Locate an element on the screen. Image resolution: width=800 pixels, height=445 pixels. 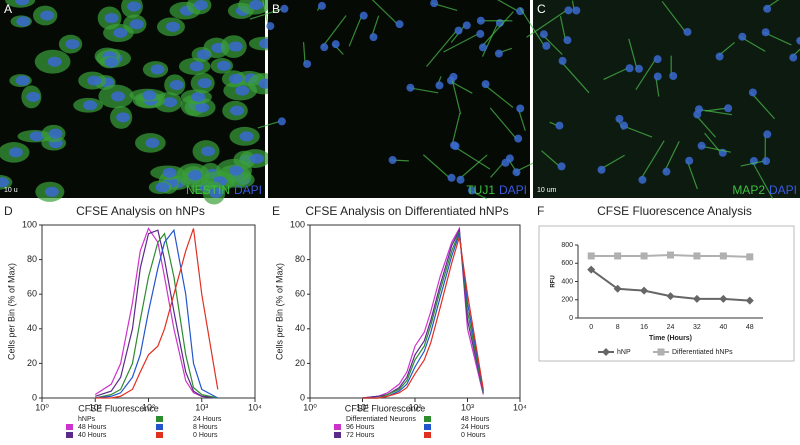
x-tick-label: 16 is located at coordinates (644, 327).